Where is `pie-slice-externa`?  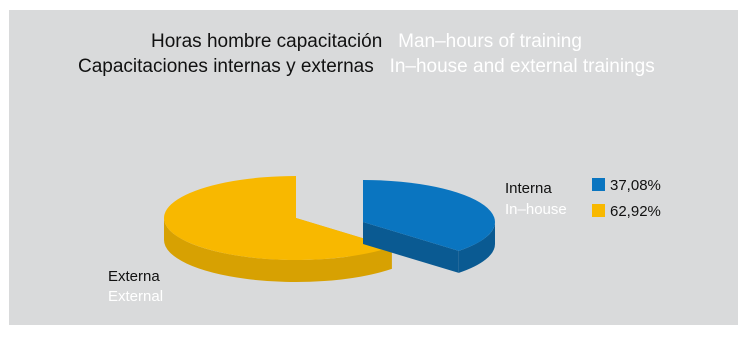 pie-slice-externa is located at coordinates (277, 218).